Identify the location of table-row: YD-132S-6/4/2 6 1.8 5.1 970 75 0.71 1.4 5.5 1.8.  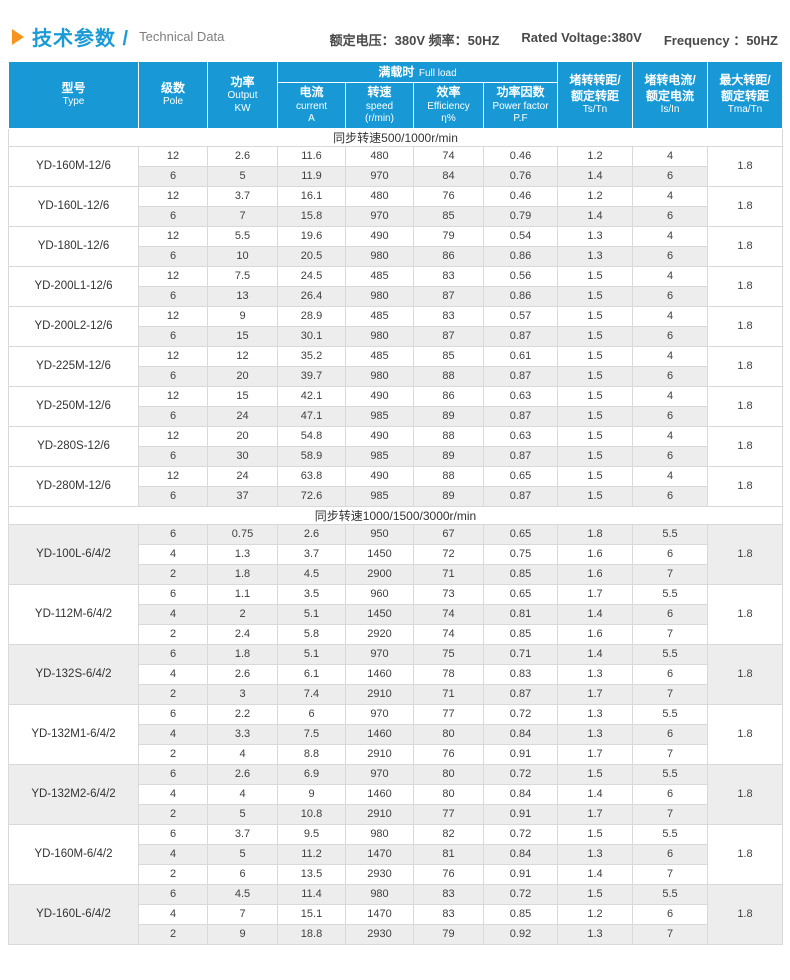
(396, 674).